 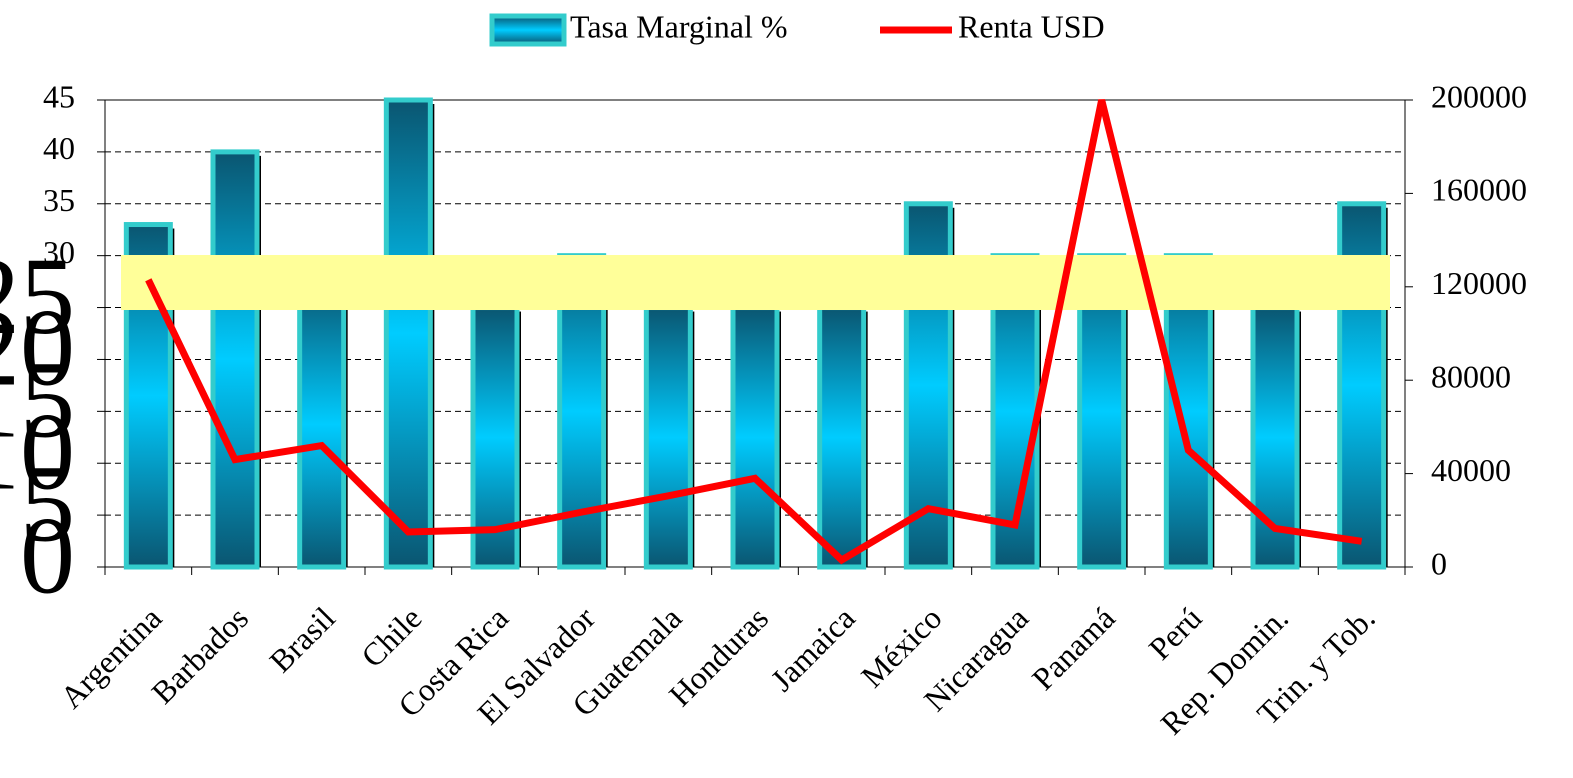 I want to click on y2-tick-label: 160000, so click(x=1479, y=190).